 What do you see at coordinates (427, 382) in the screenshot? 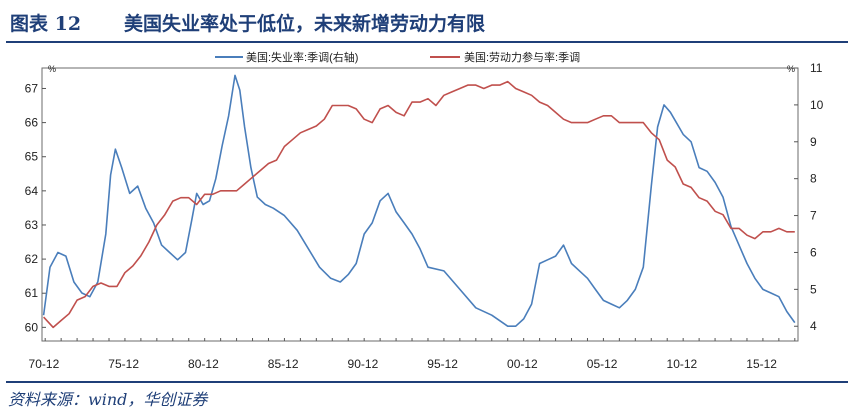
I see `bottom-divider` at bounding box center [427, 382].